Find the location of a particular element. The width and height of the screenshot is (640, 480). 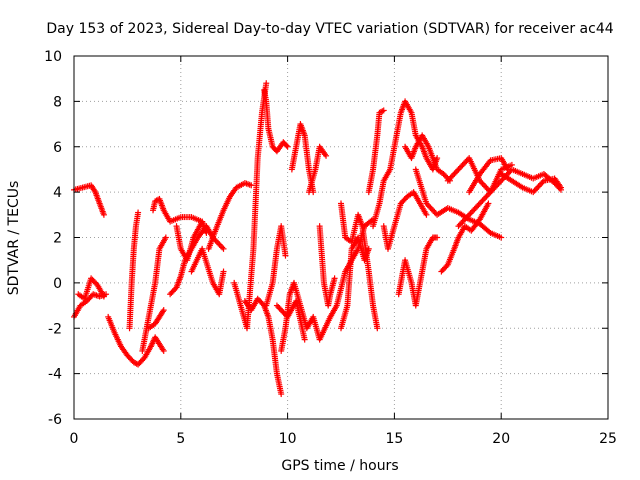

y-tick-label: 2 is located at coordinates (57, 239).